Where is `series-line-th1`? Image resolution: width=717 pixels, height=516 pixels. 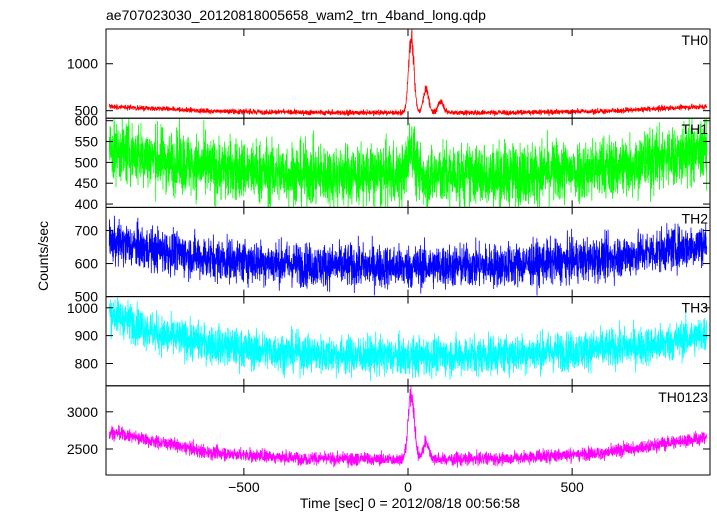 series-line-th1 is located at coordinates (408, 163).